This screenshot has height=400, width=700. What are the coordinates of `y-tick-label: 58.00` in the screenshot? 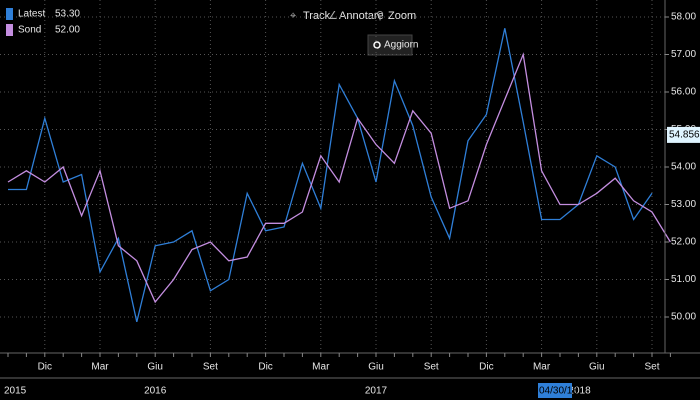 It's located at (683, 17).